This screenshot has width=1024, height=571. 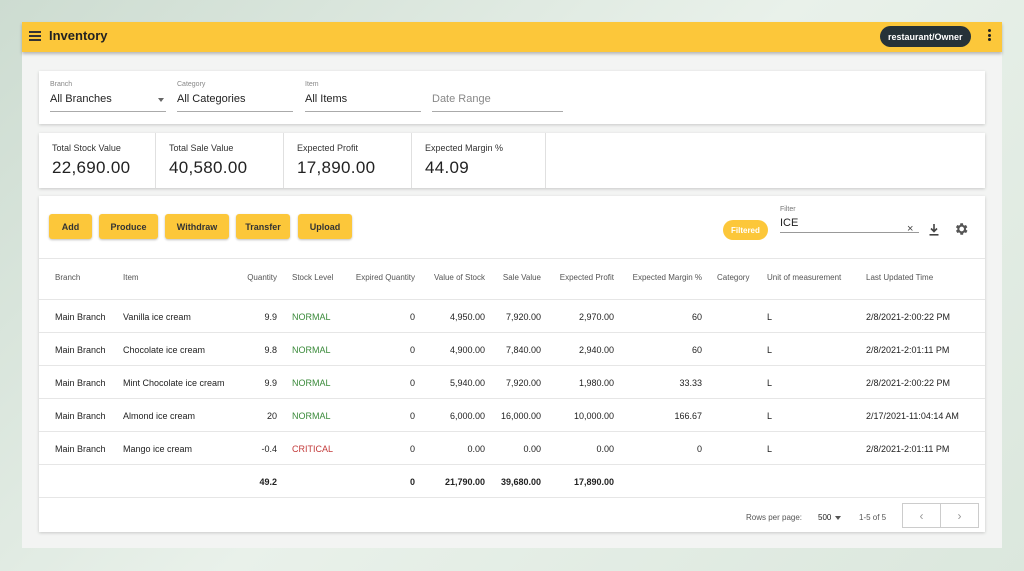 I want to click on top-app-bar: Inventory restaurant/Owner, so click(x=512, y=37).